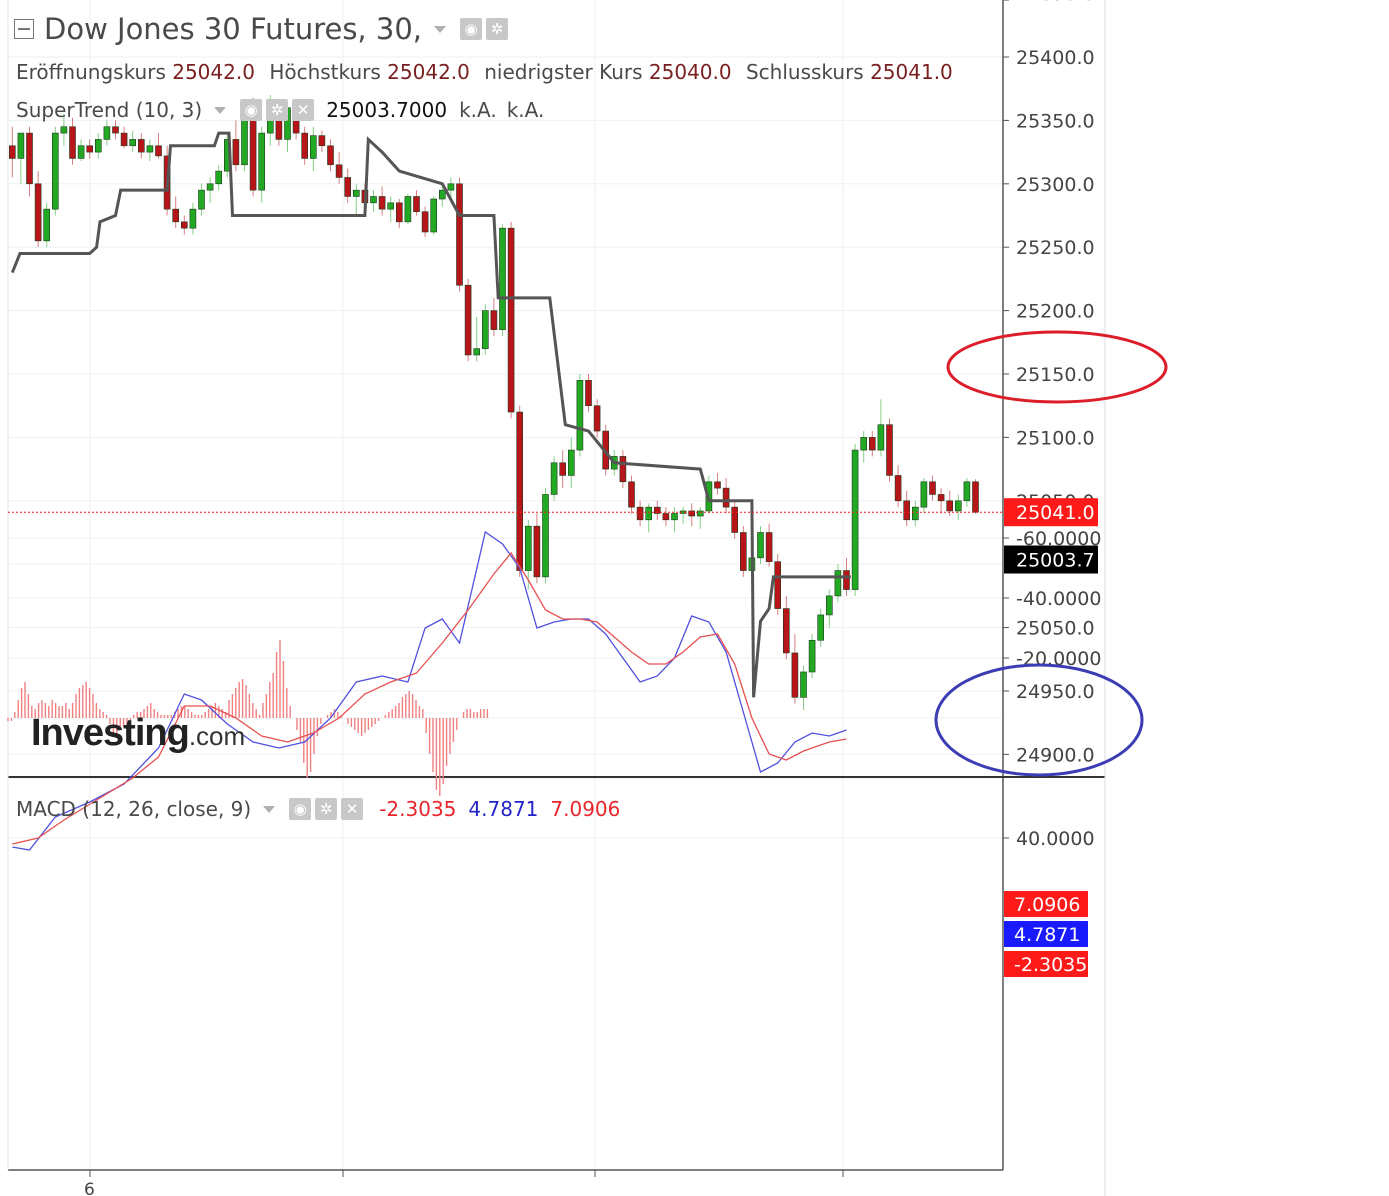  I want to click on macd-tick-label: -40.0000, so click(1058, 599).